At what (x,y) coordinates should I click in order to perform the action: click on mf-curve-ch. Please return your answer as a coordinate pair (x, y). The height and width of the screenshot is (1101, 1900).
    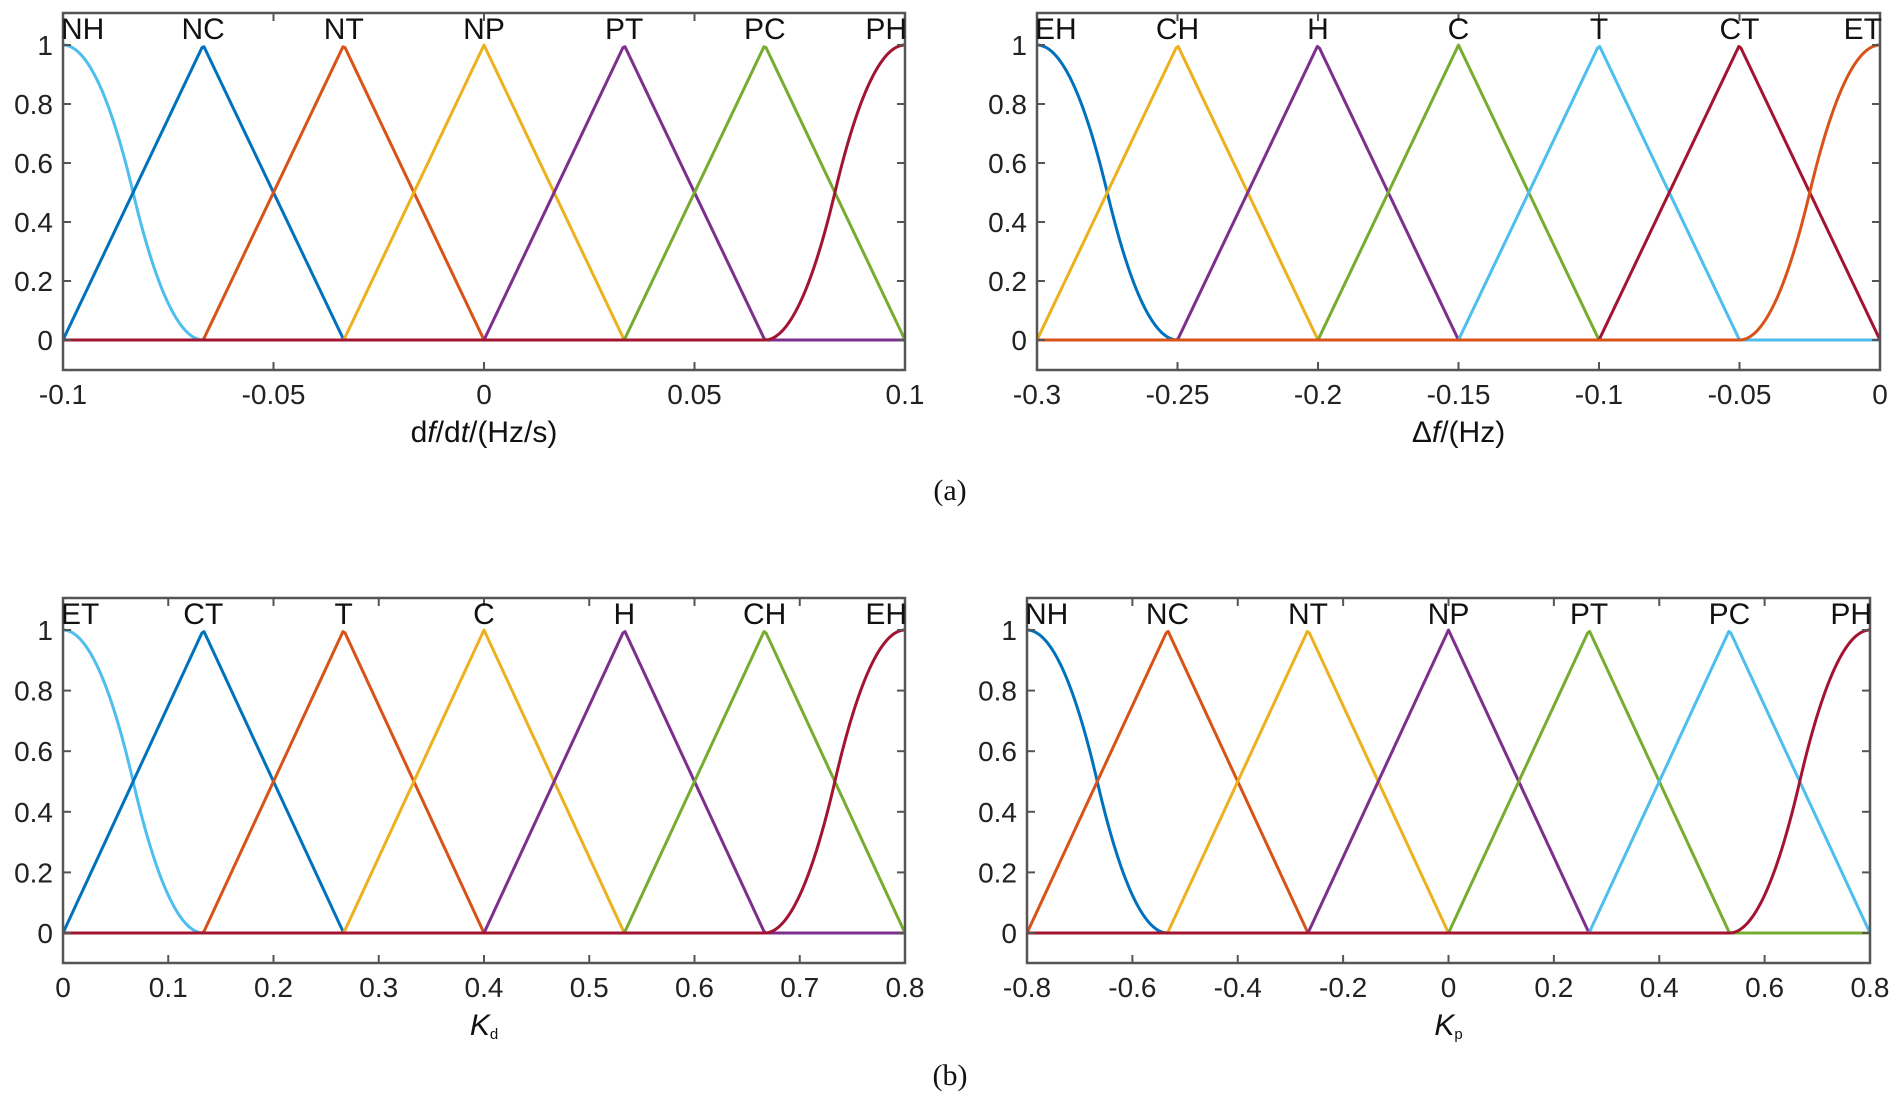
    Looking at the image, I should click on (485, 782).